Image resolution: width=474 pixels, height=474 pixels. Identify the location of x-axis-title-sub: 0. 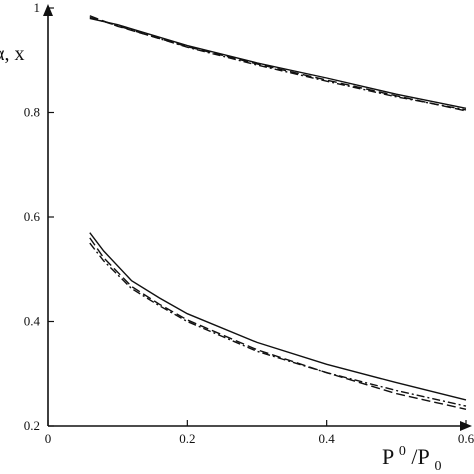
(437, 466).